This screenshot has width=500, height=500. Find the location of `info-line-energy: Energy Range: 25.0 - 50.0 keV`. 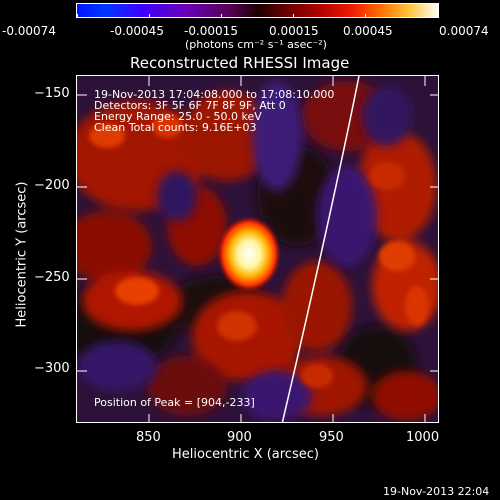

info-line-energy: Energy Range: 25.0 - 50.0 keV is located at coordinates (178, 116).